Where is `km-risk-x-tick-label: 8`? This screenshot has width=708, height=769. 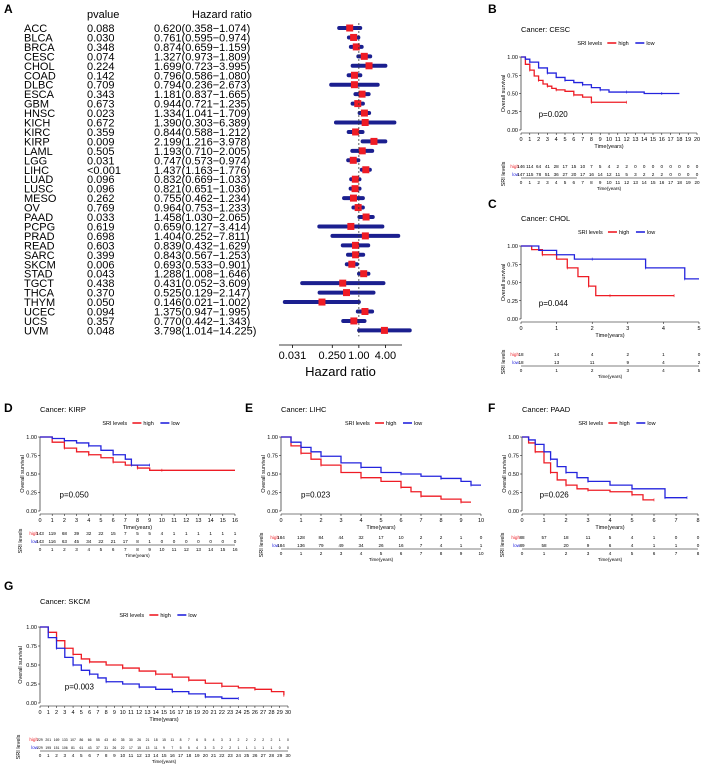
km-risk-x-tick-label: 8 is located at coordinates (137, 549).